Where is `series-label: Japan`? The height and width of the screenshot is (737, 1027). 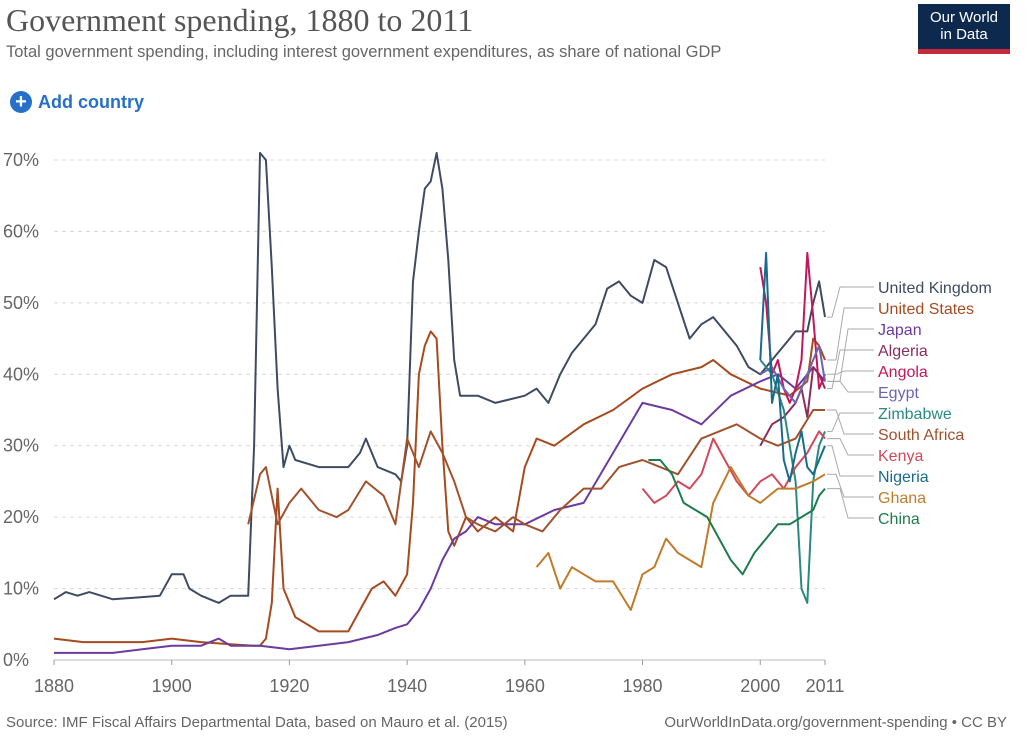 series-label: Japan is located at coordinates (900, 330).